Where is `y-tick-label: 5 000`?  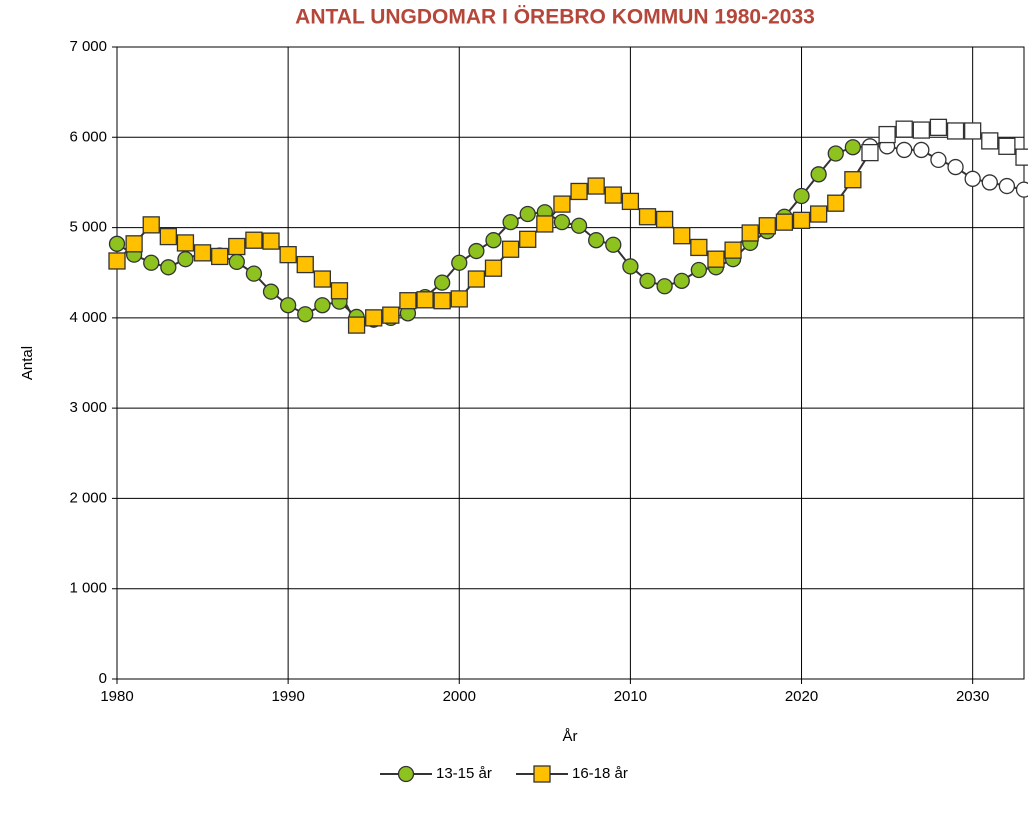 y-tick-label: 5 000 is located at coordinates (88, 227).